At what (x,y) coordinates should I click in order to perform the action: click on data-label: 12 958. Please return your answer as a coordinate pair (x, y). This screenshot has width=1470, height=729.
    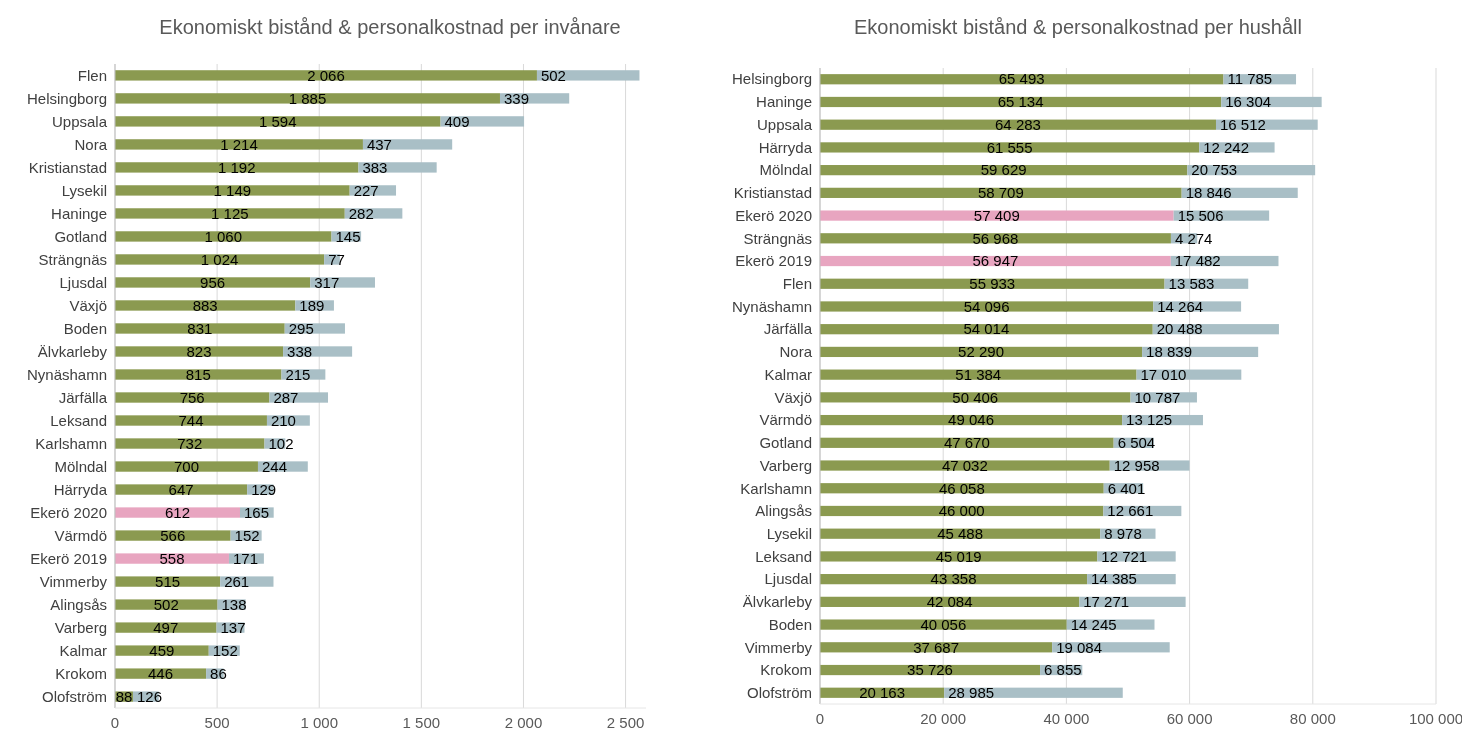
    Looking at the image, I should click on (1136, 465).